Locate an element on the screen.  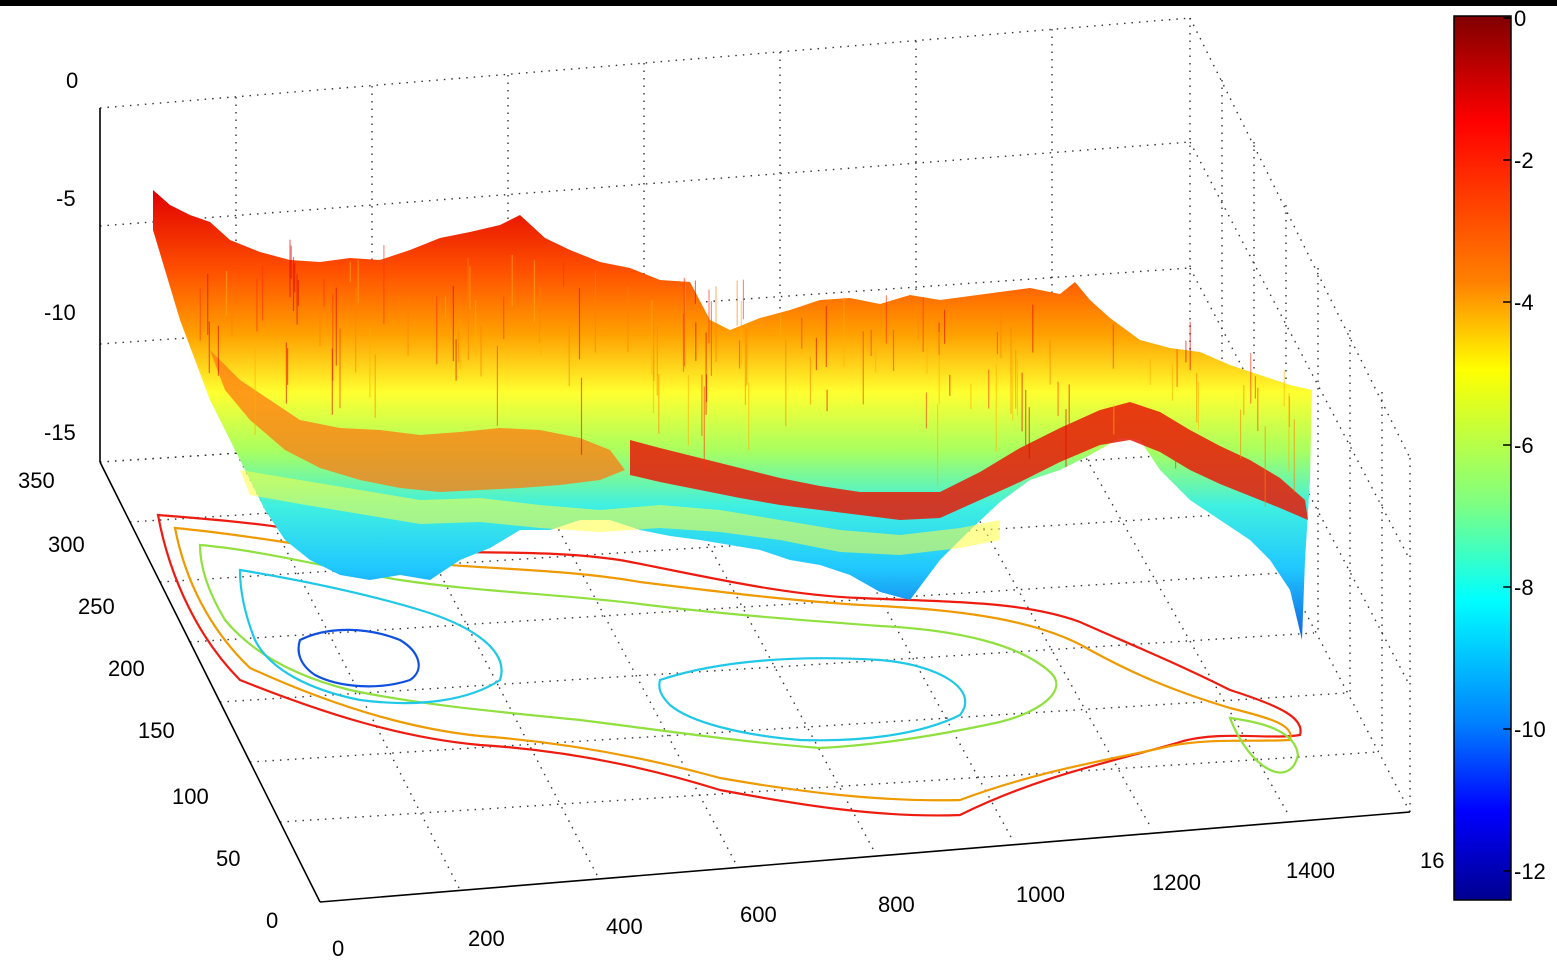
top-border is located at coordinates (778, 3).